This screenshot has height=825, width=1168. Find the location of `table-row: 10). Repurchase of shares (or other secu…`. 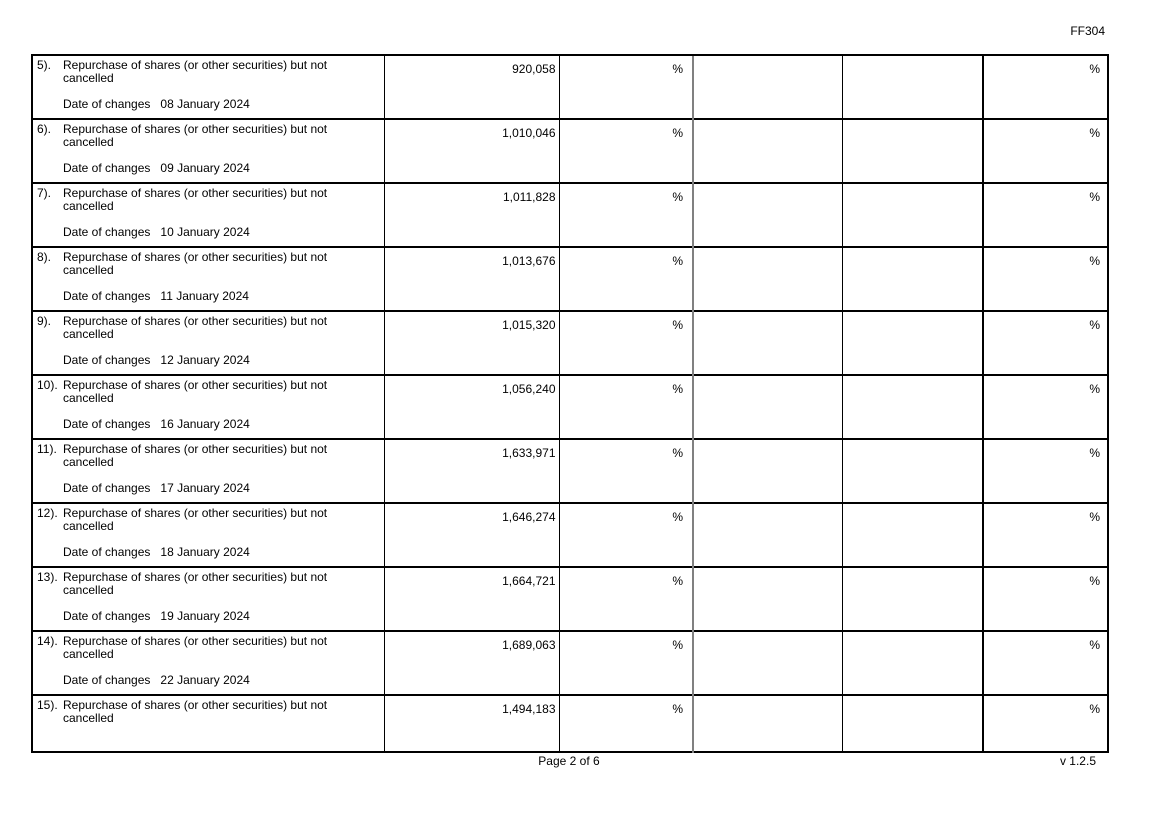

table-row: 10). Repurchase of shares (or other secu… is located at coordinates (570, 406).